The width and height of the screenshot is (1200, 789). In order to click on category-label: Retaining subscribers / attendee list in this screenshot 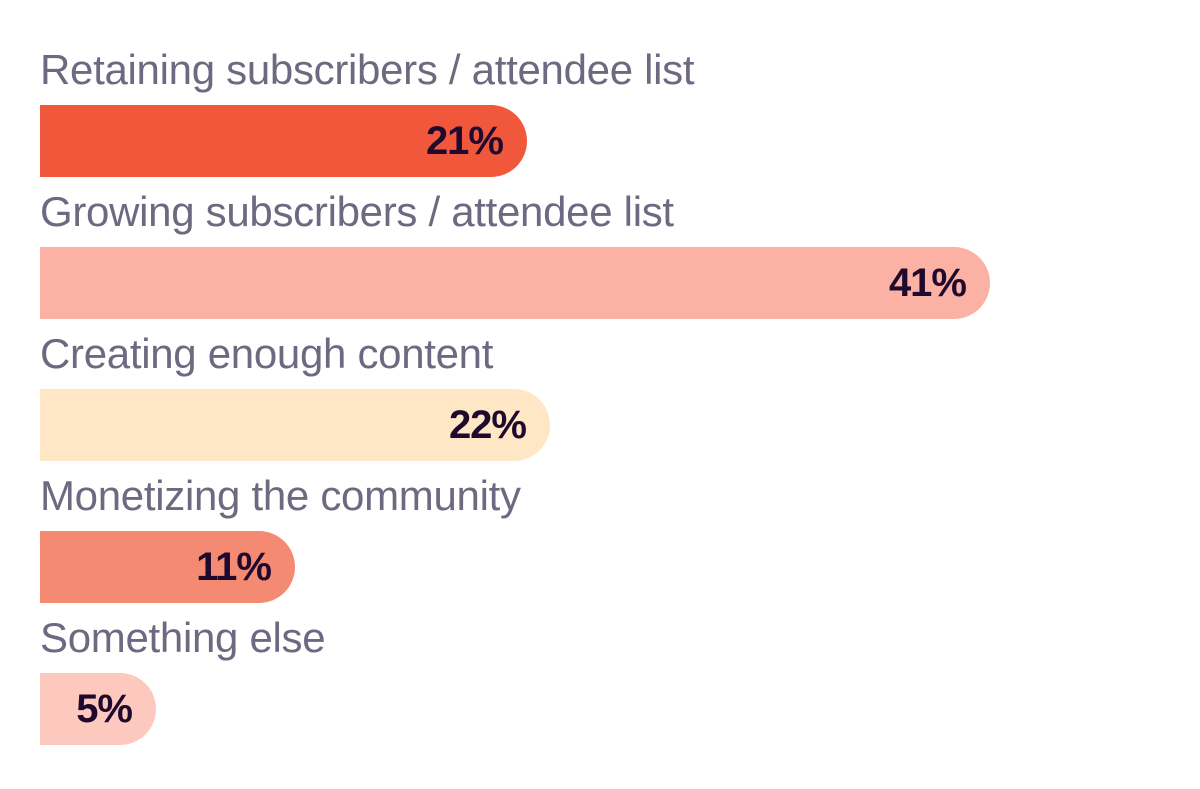, I will do `click(367, 69)`.